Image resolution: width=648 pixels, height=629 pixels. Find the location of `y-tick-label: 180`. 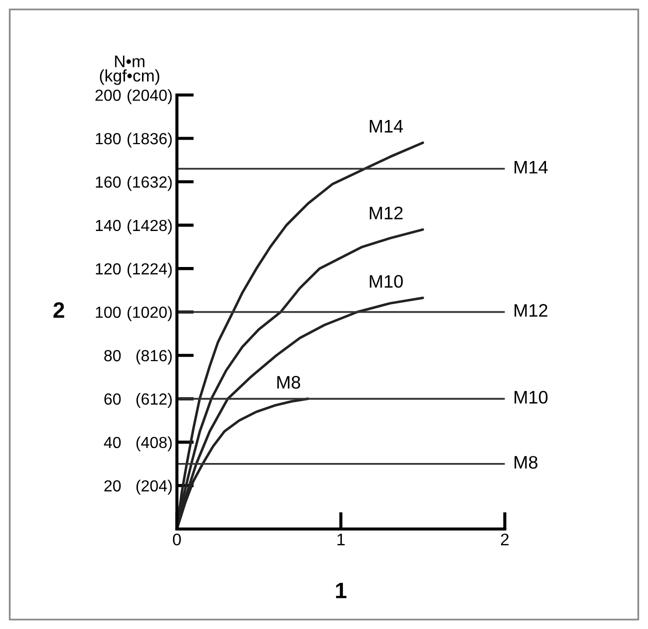

y-tick-label: 180 is located at coordinates (108, 138).